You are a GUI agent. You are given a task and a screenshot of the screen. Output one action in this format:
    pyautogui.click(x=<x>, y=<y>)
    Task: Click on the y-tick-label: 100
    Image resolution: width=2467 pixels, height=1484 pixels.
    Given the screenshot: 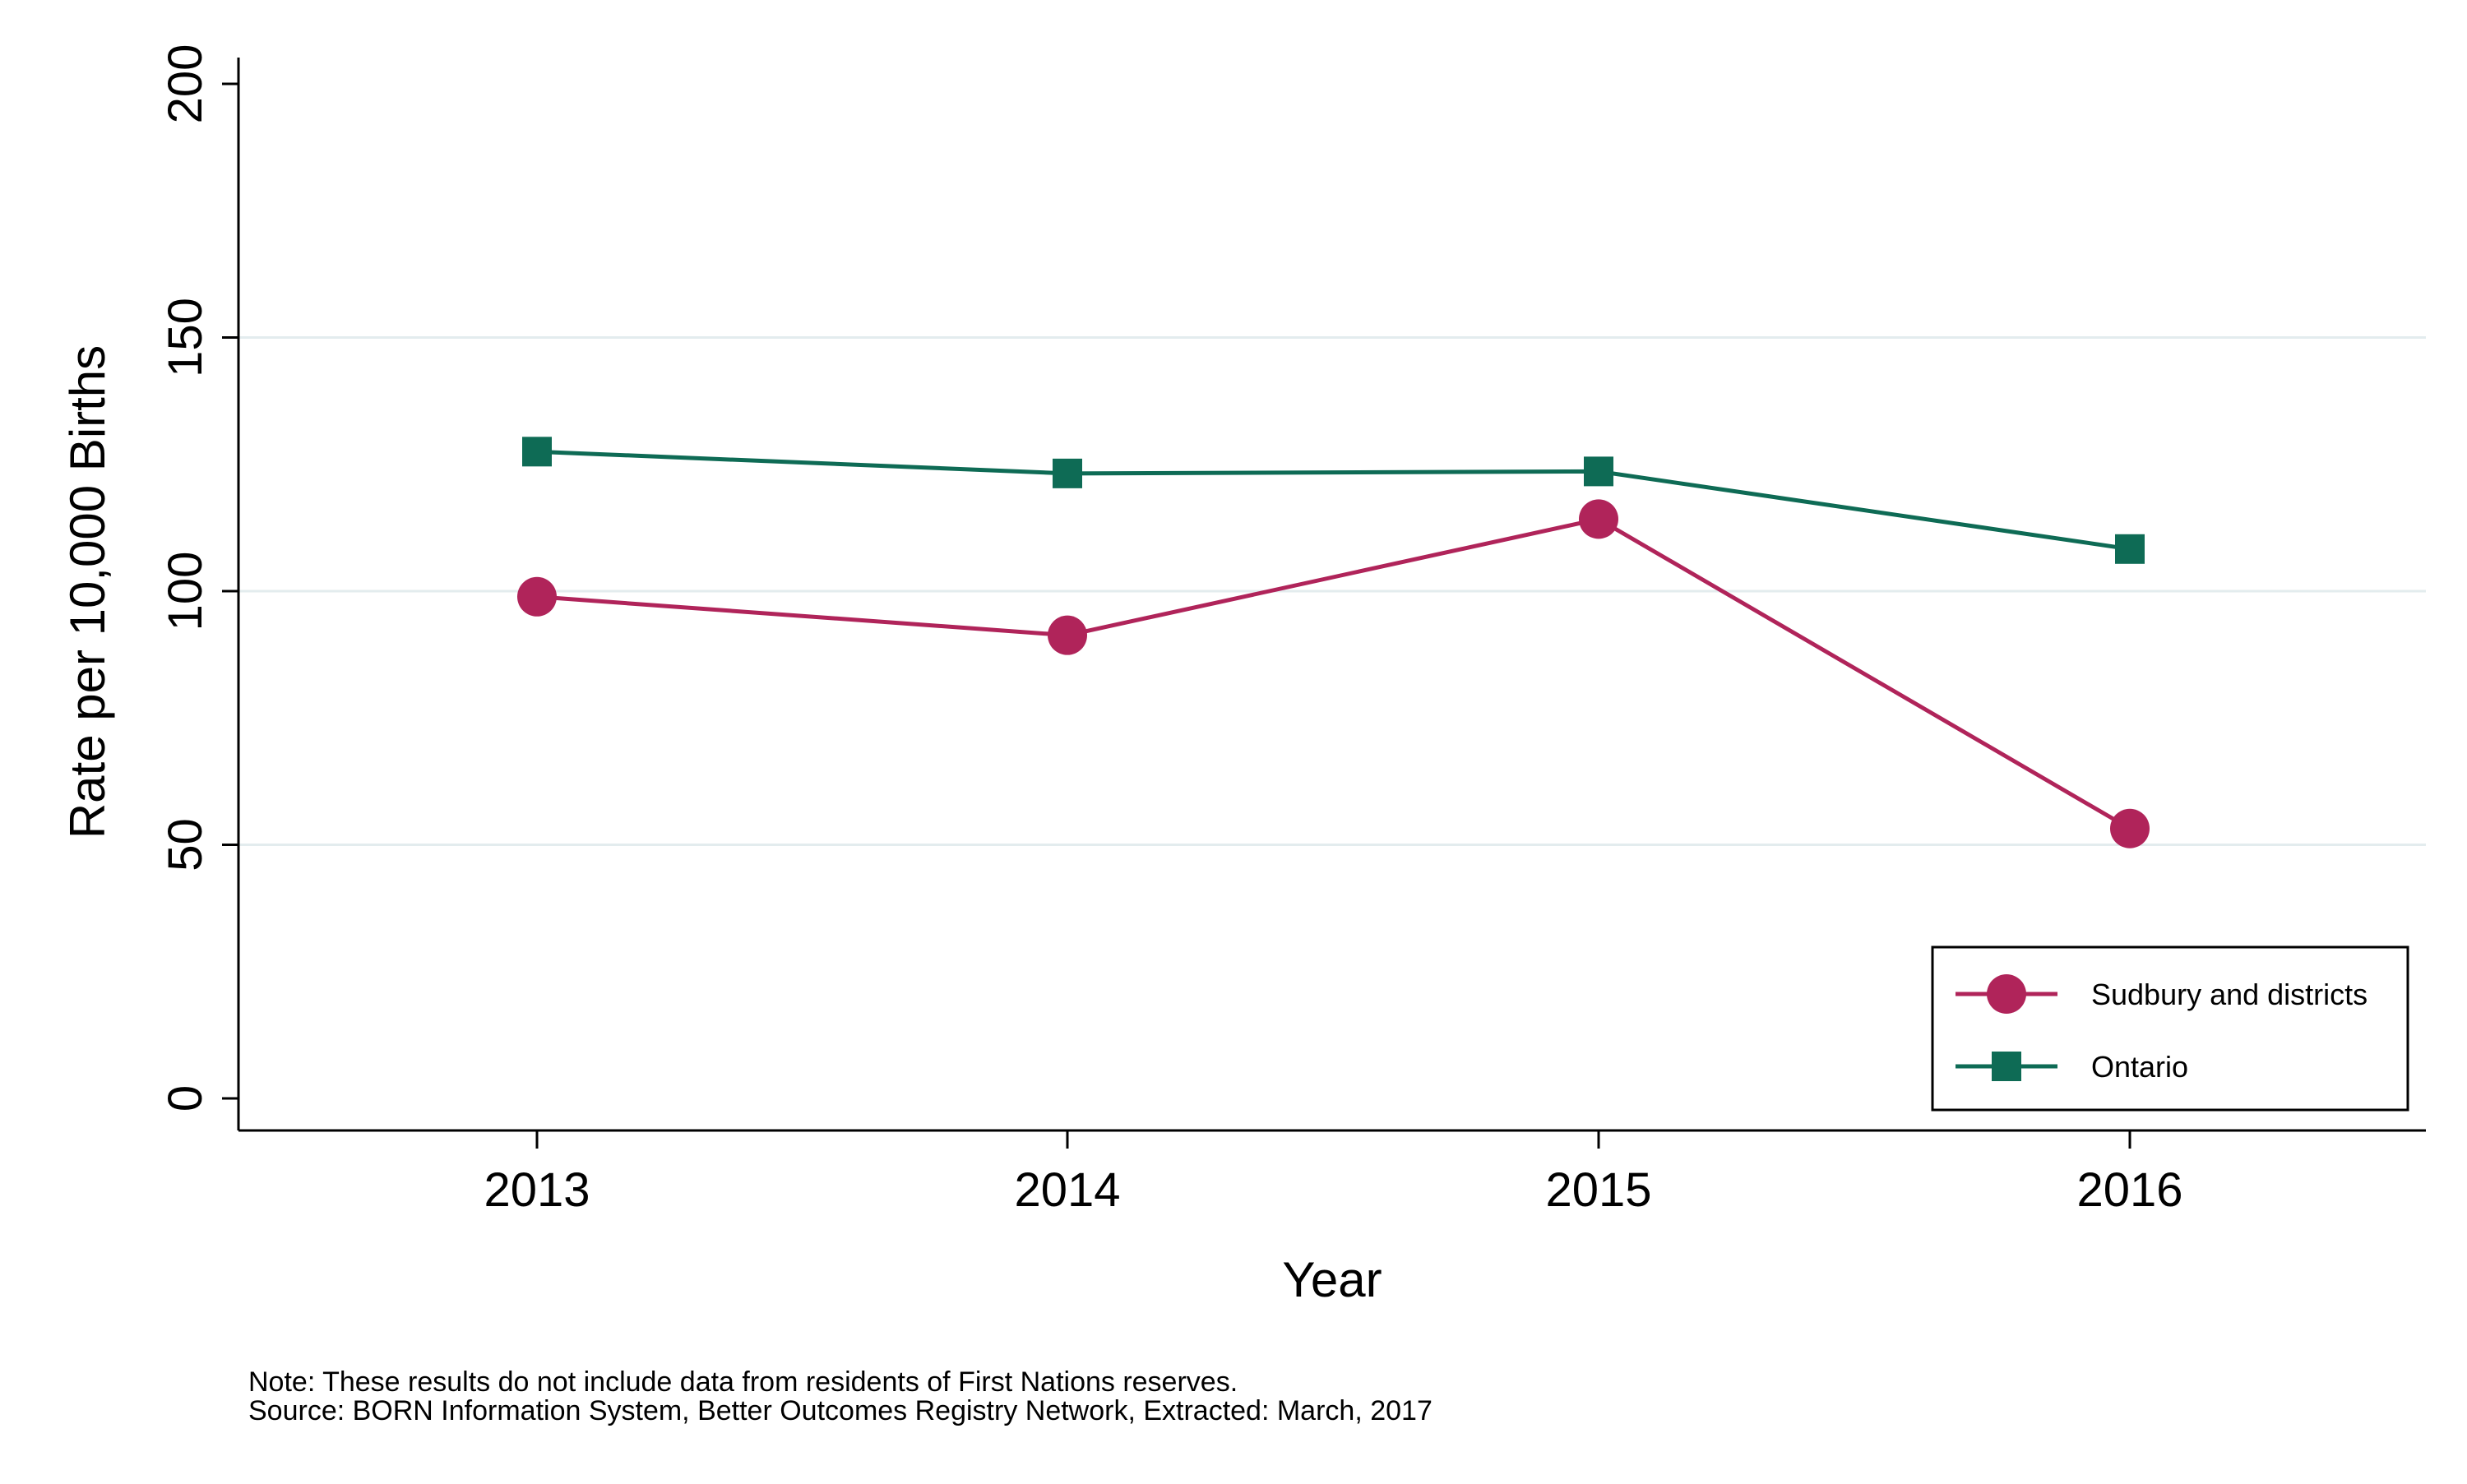 What is the action you would take?
    pyautogui.click(x=185, y=591)
    